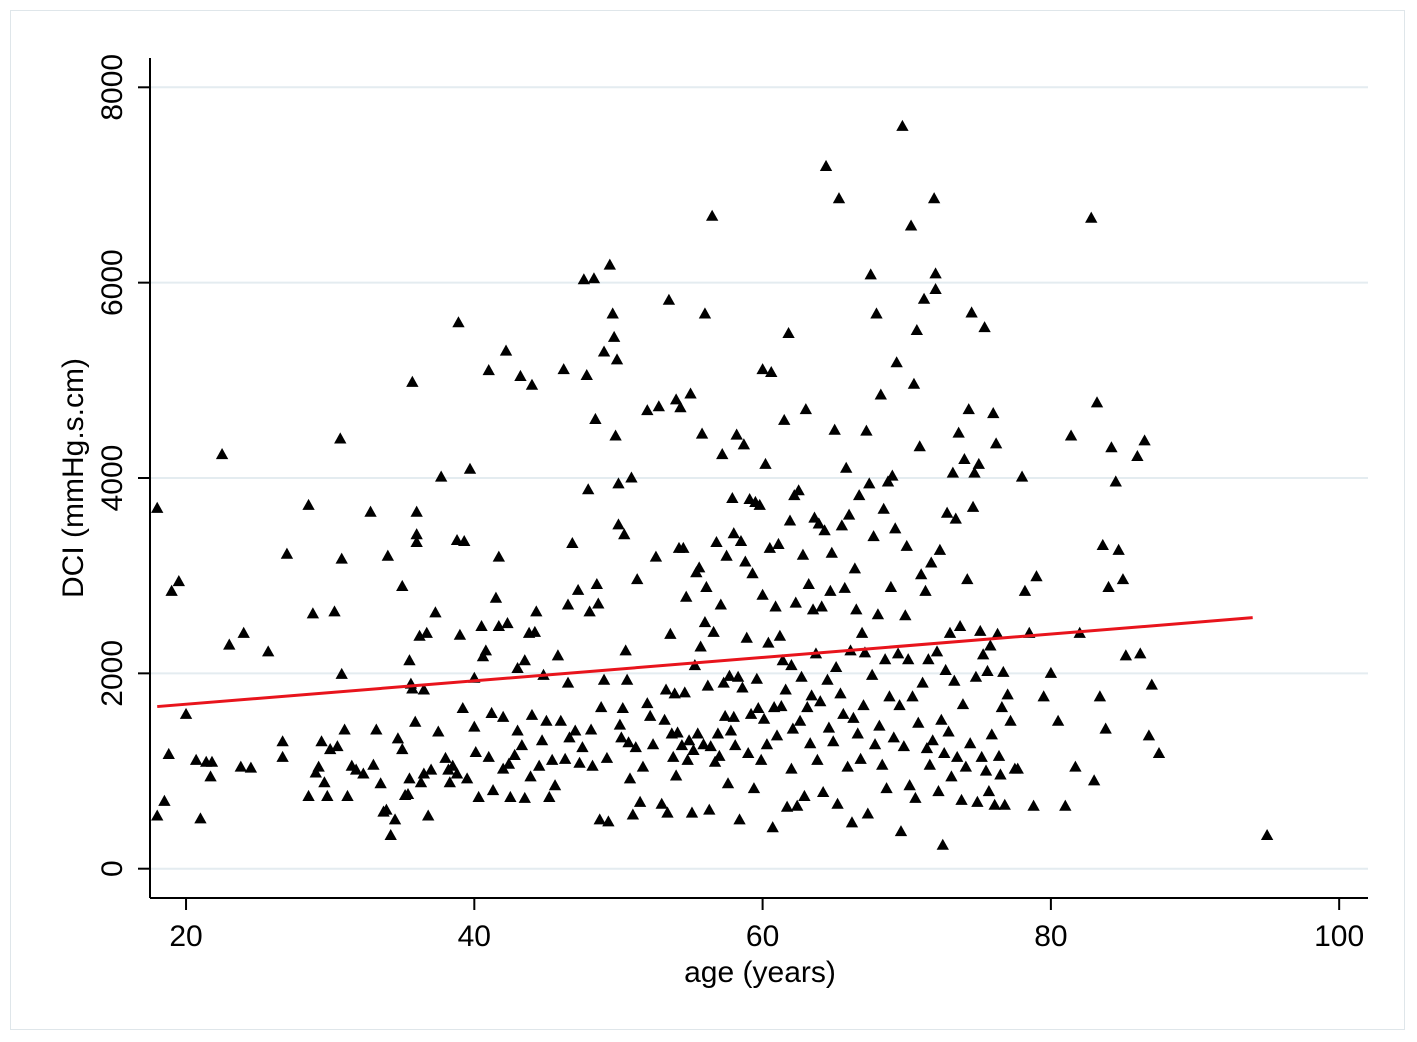 The image size is (1417, 1042). Describe the element at coordinates (112, 673) in the screenshot. I see `y-tick-label: 2000` at that location.